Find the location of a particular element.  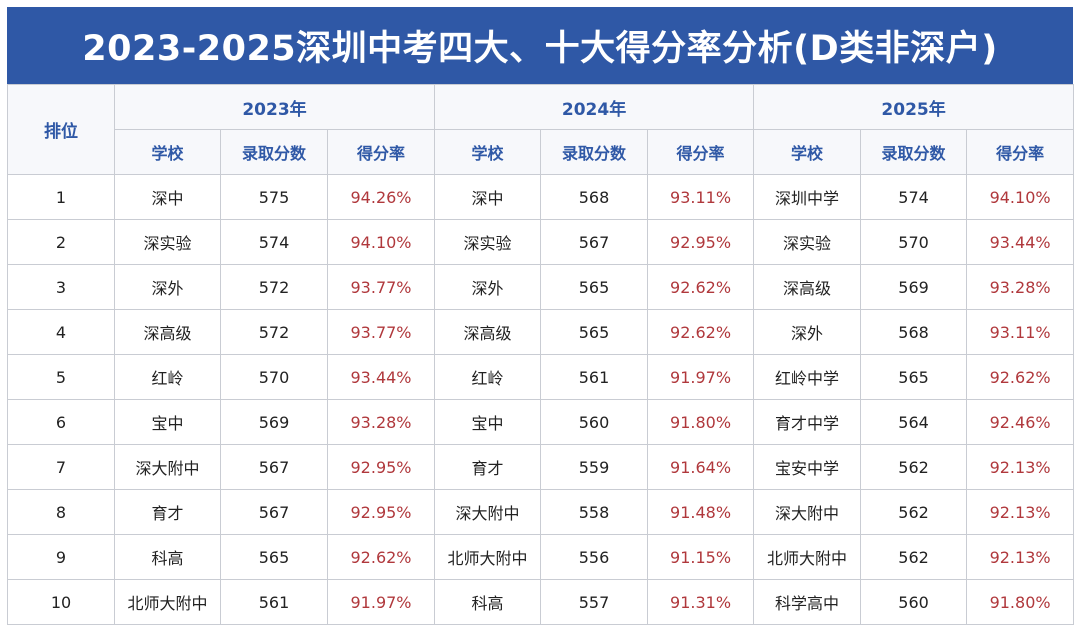

score-cell: 560 is located at coordinates (914, 602).